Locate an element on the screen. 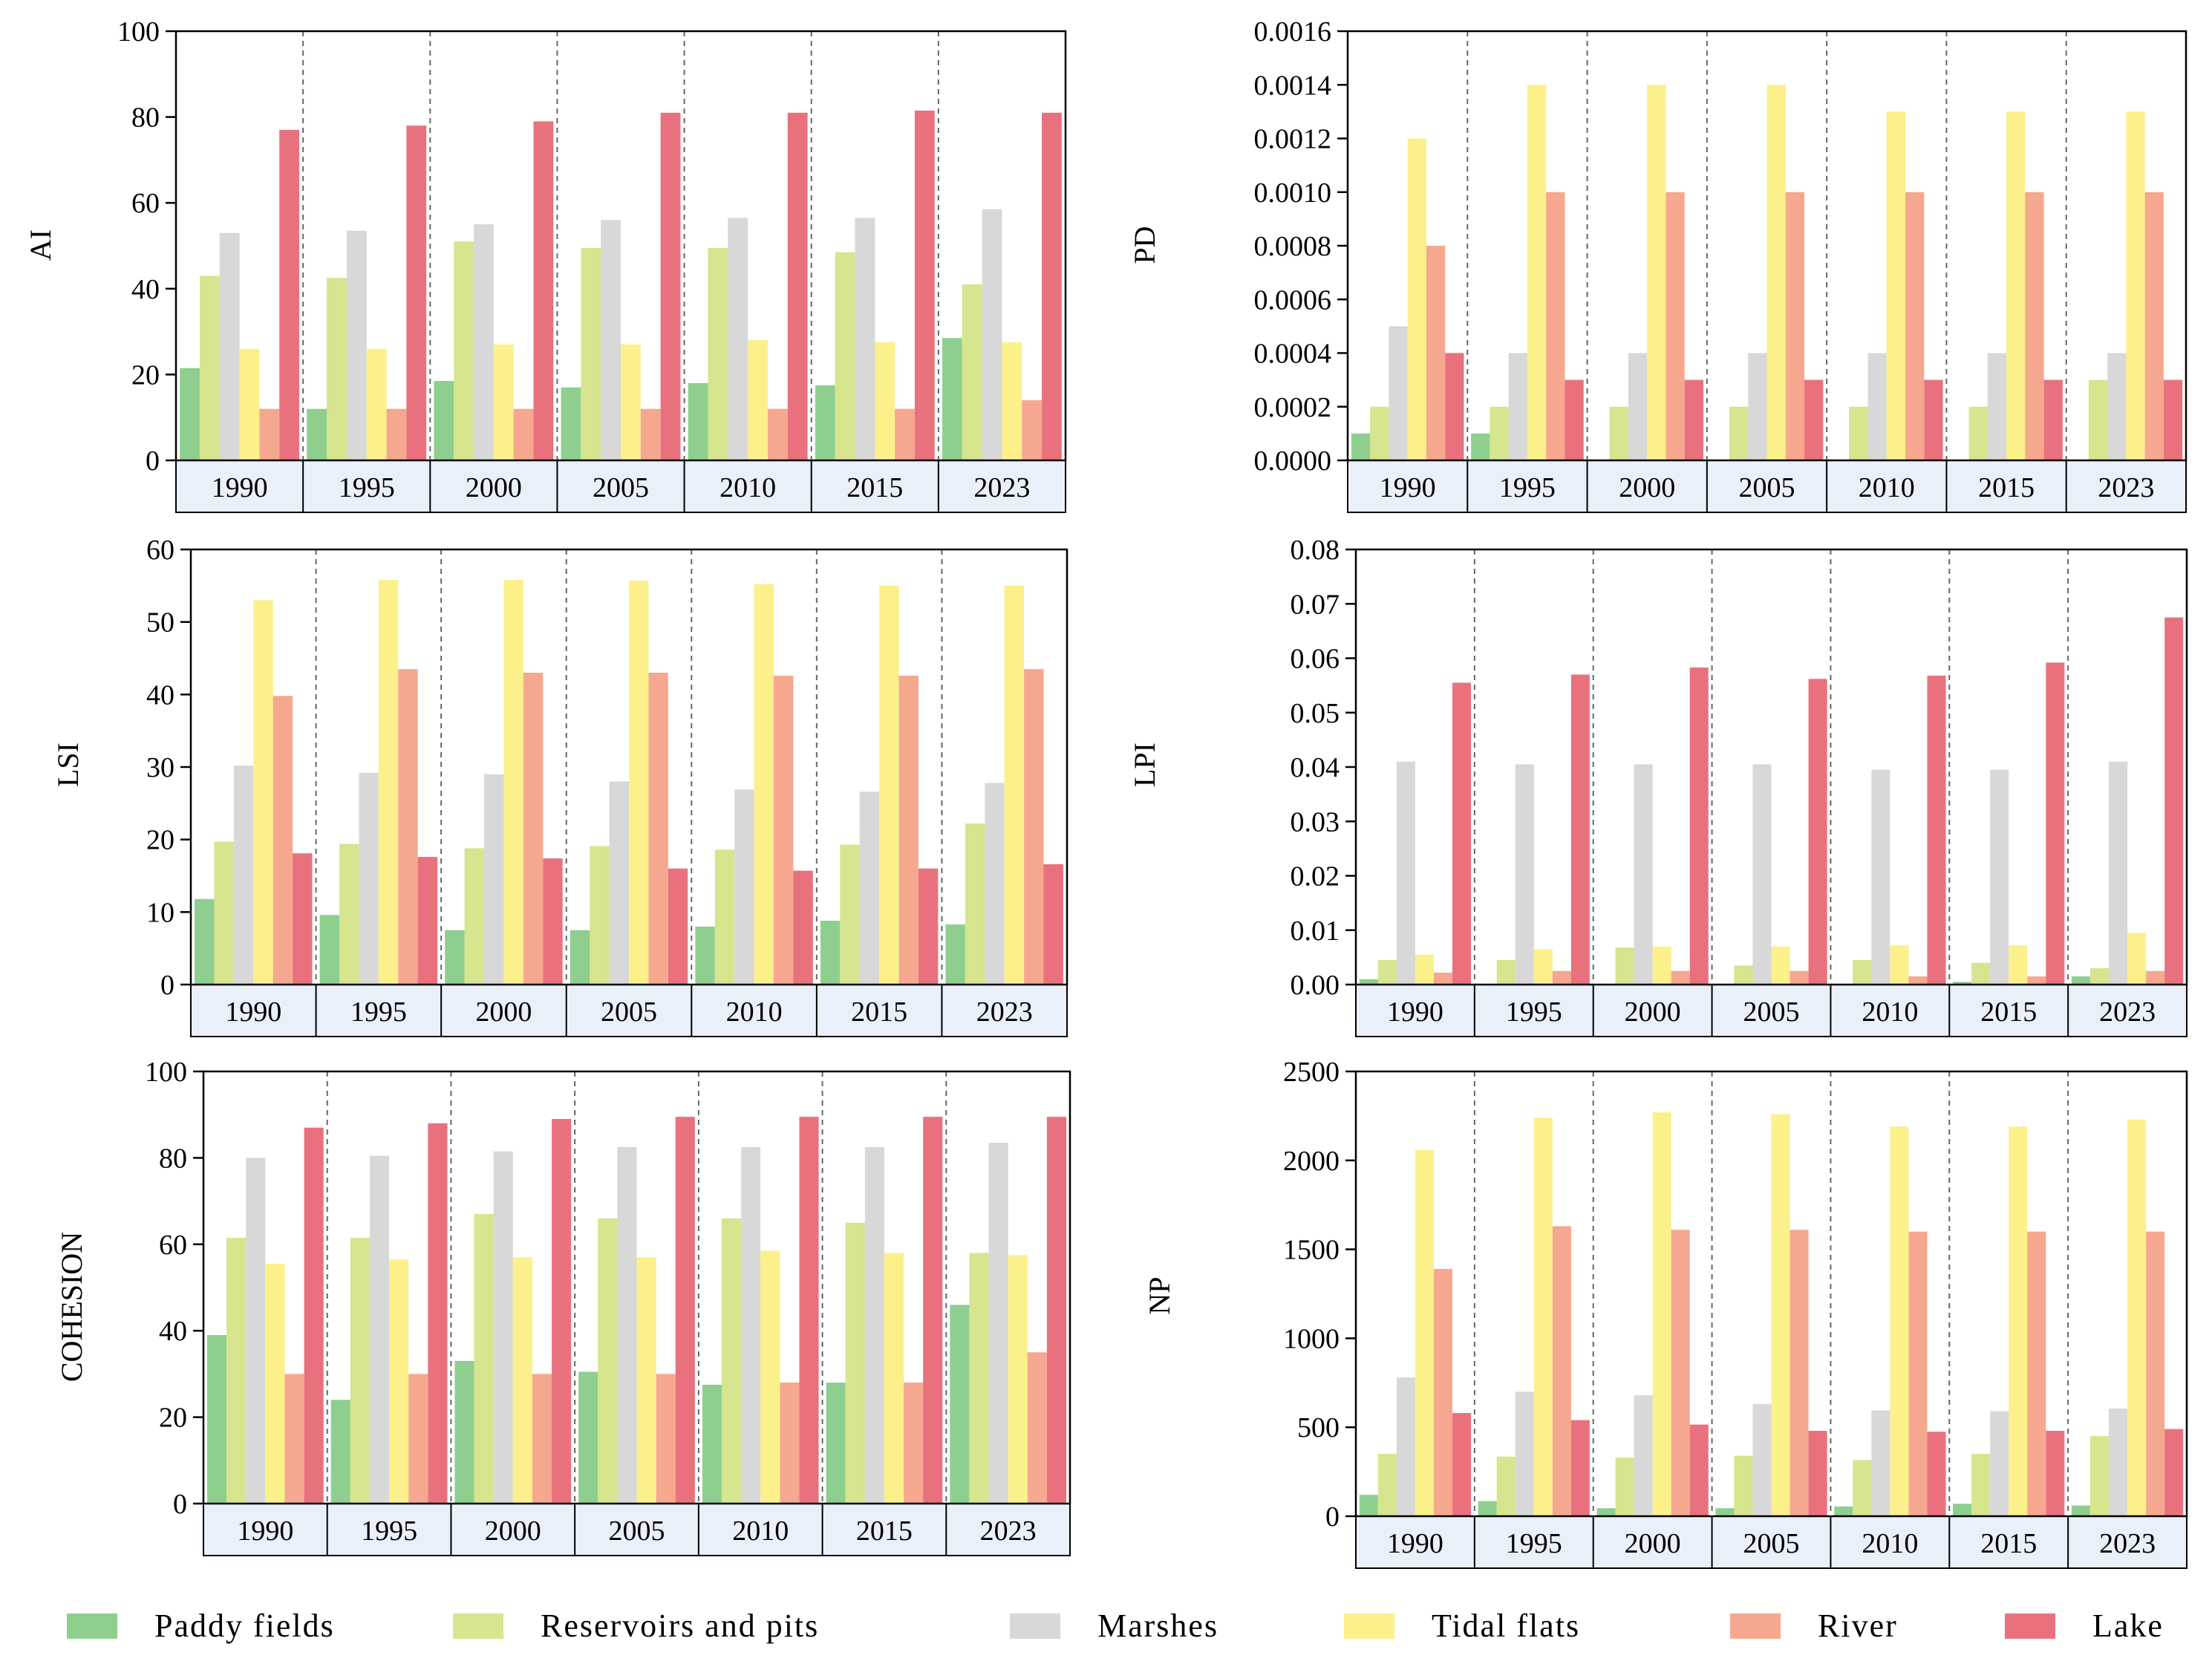 This screenshot has height=1661, width=2212. legend-label: Lake is located at coordinates (2128, 1626).